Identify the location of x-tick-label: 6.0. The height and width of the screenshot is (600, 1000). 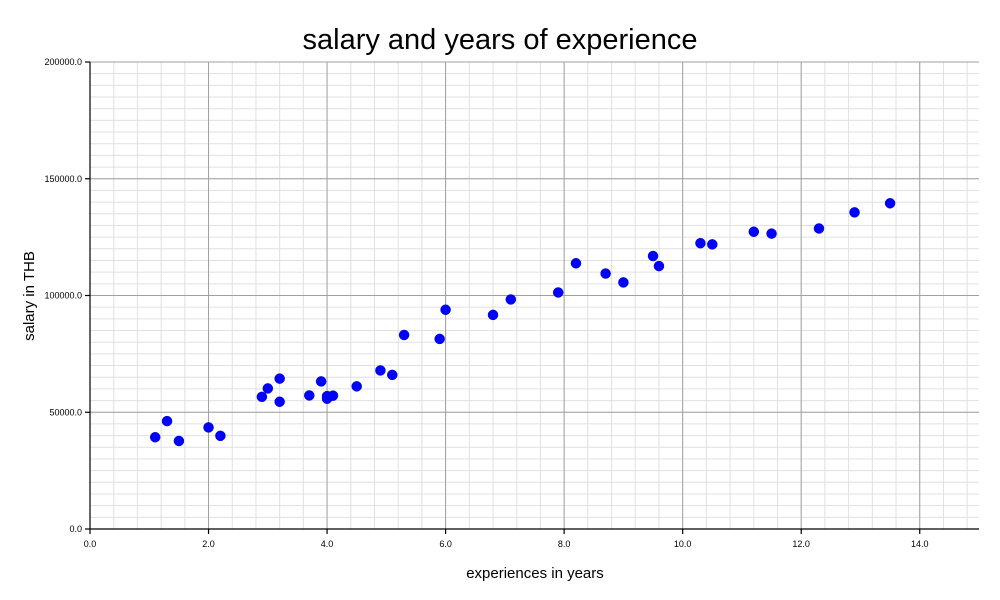
(445, 544).